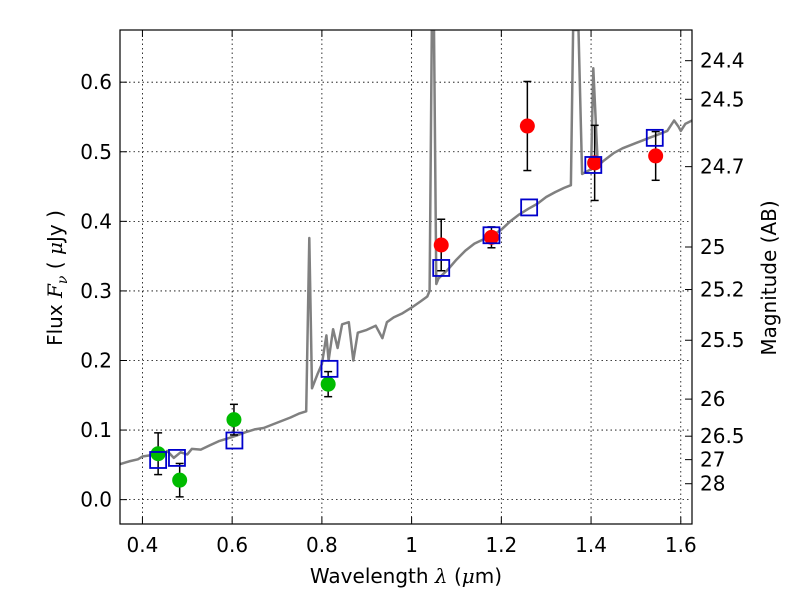  Describe the element at coordinates (712, 460) in the screenshot. I see `y2-tick-label: 27` at that location.